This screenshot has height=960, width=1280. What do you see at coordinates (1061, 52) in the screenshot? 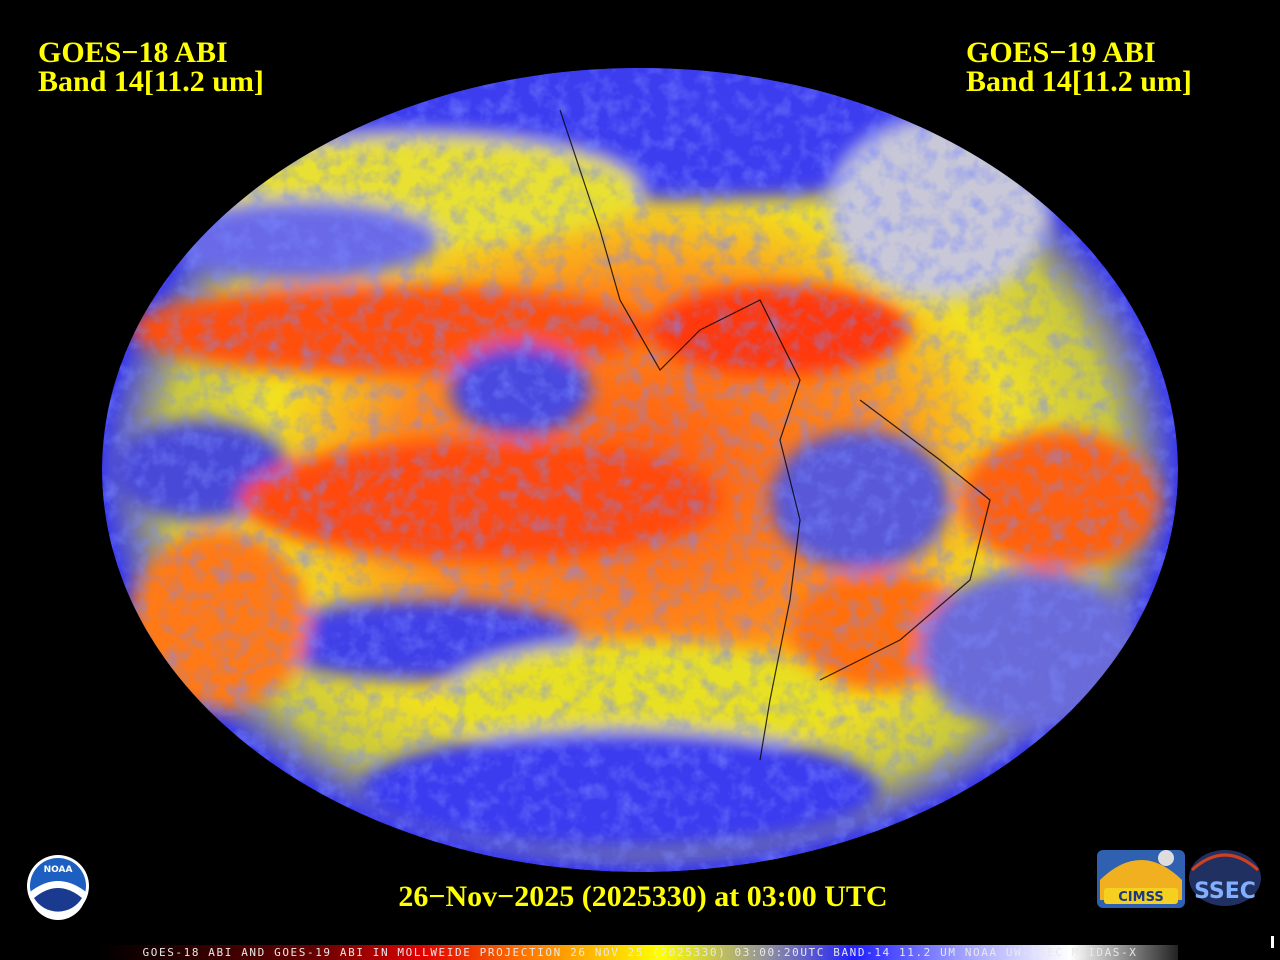
I see `right-satellite: GOES−19 ABI` at bounding box center [1061, 52].